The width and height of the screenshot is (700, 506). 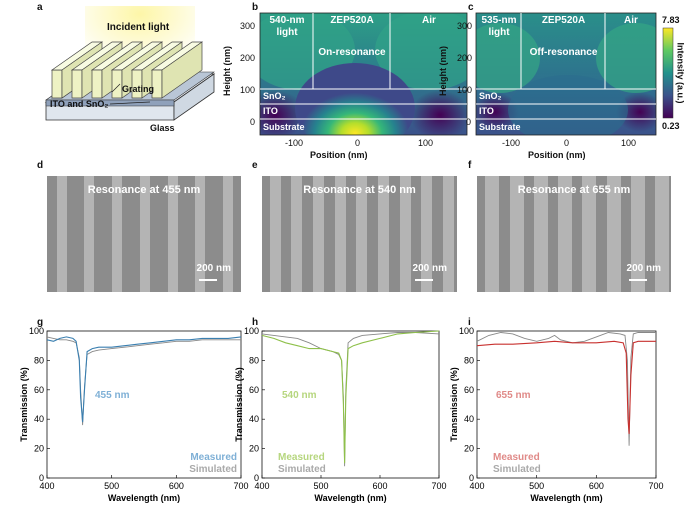 What do you see at coordinates (469, 122) in the screenshot?
I see `c-ytick-0: 0` at bounding box center [469, 122].